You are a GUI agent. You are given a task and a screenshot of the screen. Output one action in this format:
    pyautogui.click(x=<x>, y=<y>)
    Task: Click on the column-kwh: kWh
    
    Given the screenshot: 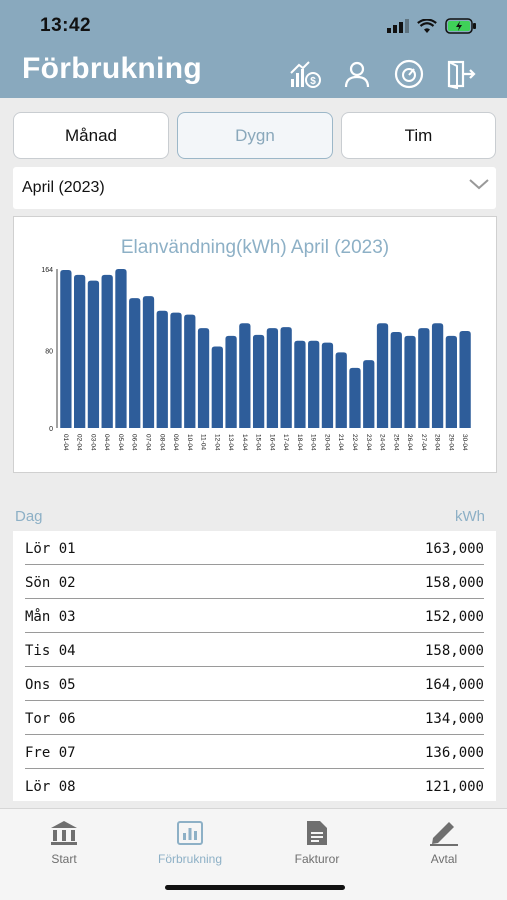 What is the action you would take?
    pyautogui.click(x=470, y=516)
    